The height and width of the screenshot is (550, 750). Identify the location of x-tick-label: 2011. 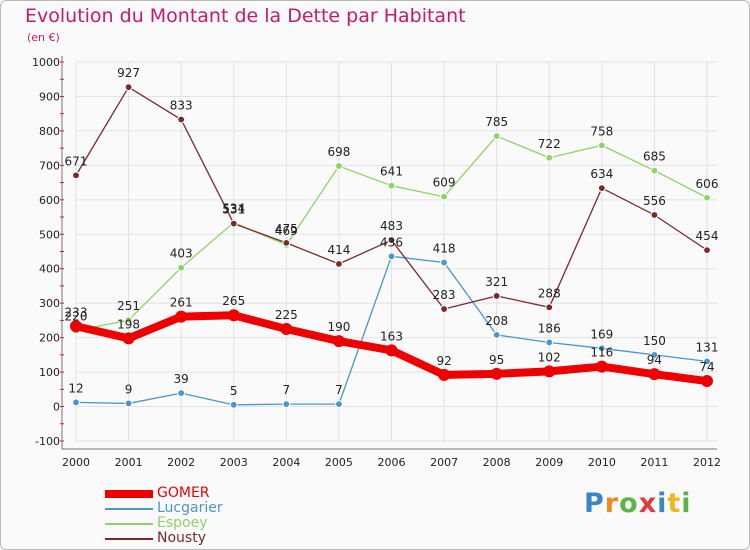
(654, 462).